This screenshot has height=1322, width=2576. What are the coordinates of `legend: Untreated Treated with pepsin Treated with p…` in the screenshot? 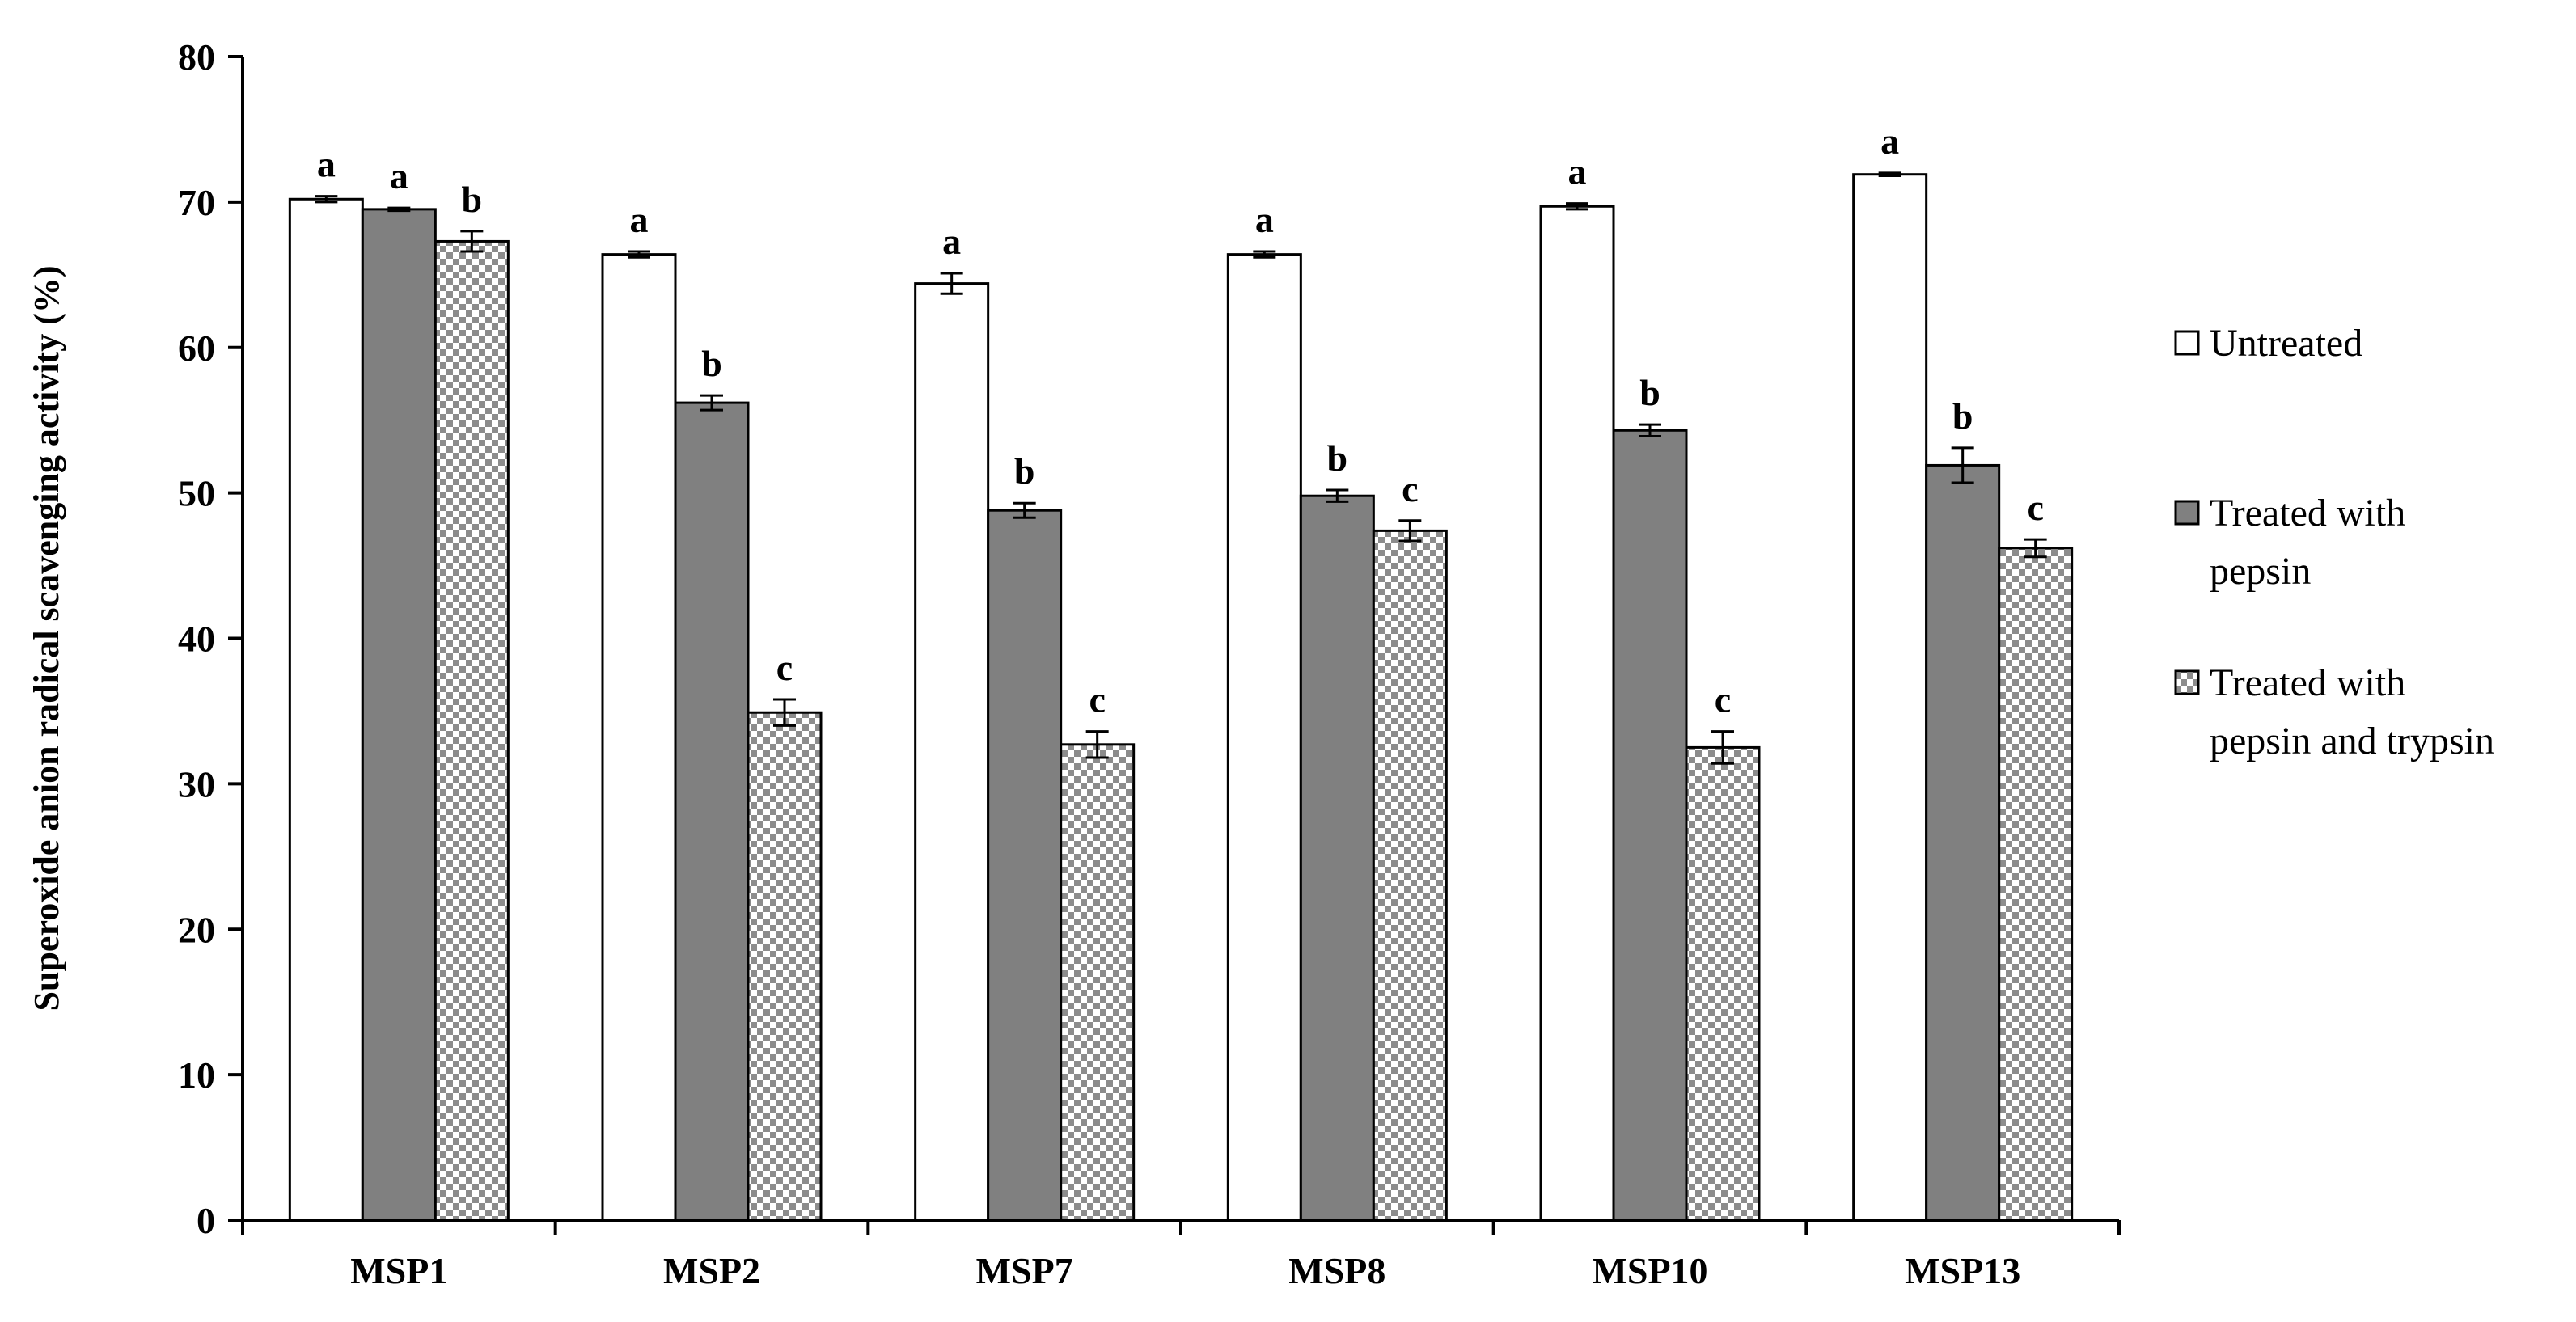 It's located at (2334, 542).